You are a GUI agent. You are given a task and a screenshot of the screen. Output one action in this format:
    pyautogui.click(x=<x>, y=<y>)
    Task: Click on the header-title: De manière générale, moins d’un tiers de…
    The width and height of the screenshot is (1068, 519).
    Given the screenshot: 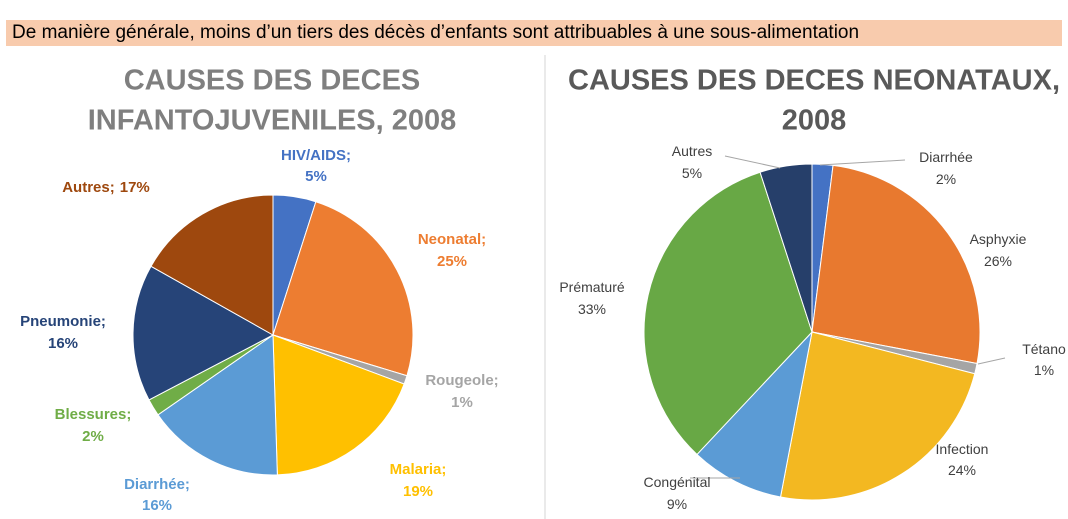 What is the action you would take?
    pyautogui.click(x=435, y=32)
    